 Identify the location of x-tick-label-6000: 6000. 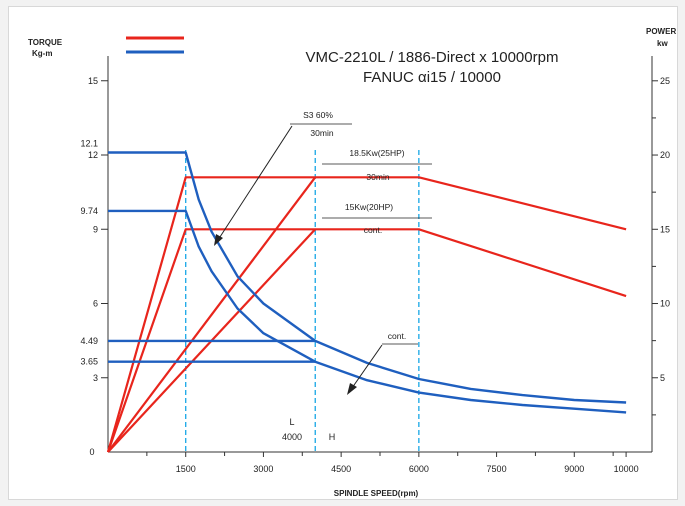
(419, 469).